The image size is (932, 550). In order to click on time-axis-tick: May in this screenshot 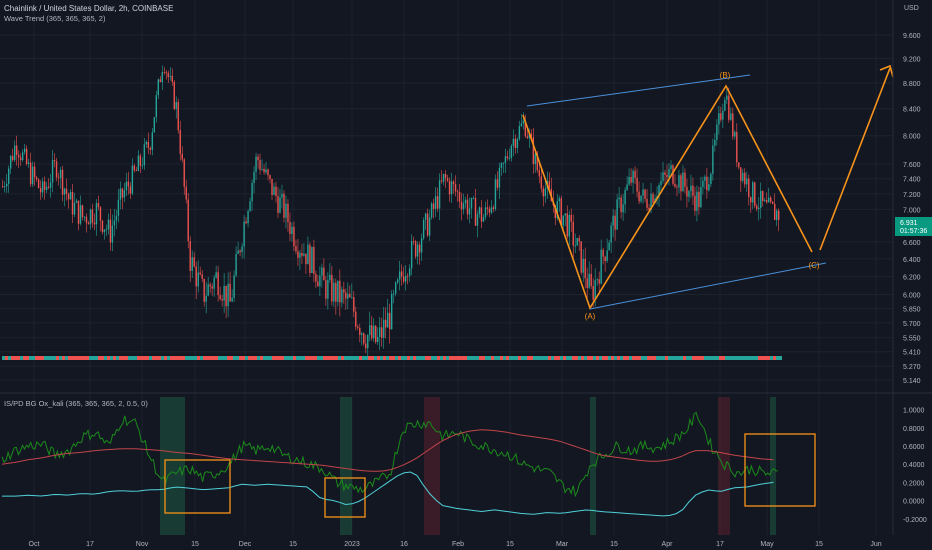, I will do `click(767, 544)`.